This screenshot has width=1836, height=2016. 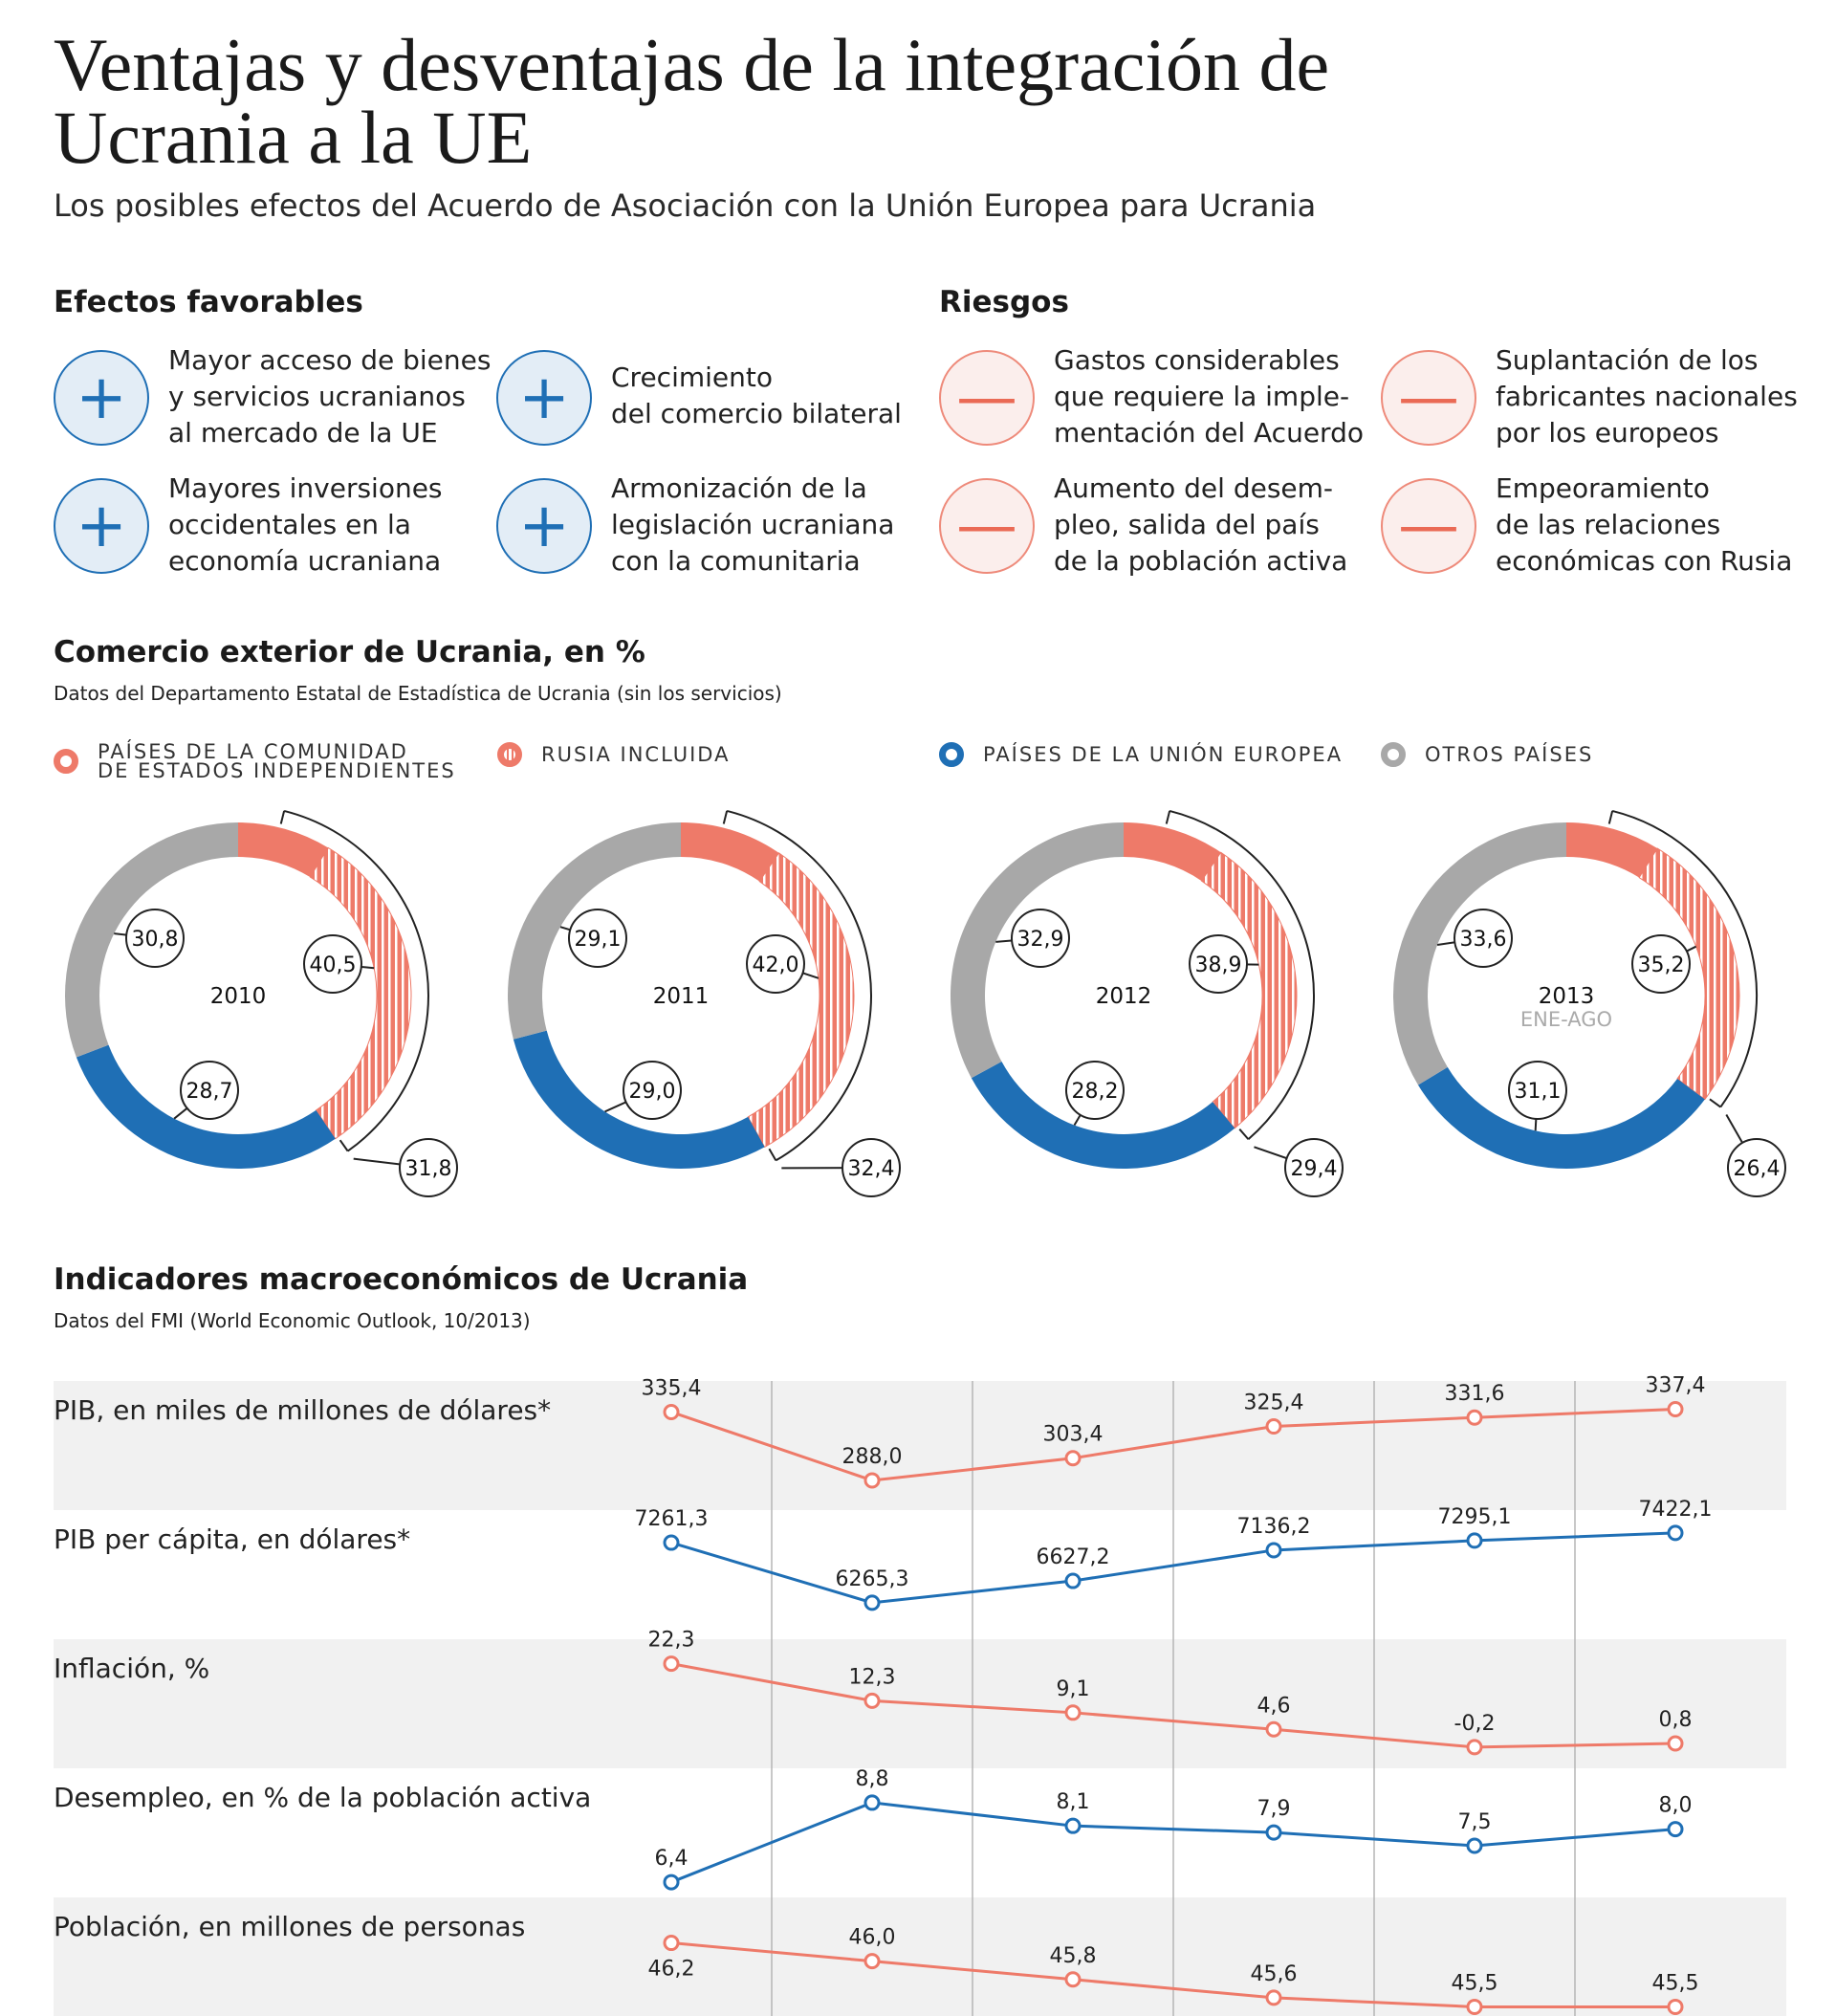 What do you see at coordinates (1676, 1983) in the screenshot?
I see `data-label: 45,5` at bounding box center [1676, 1983].